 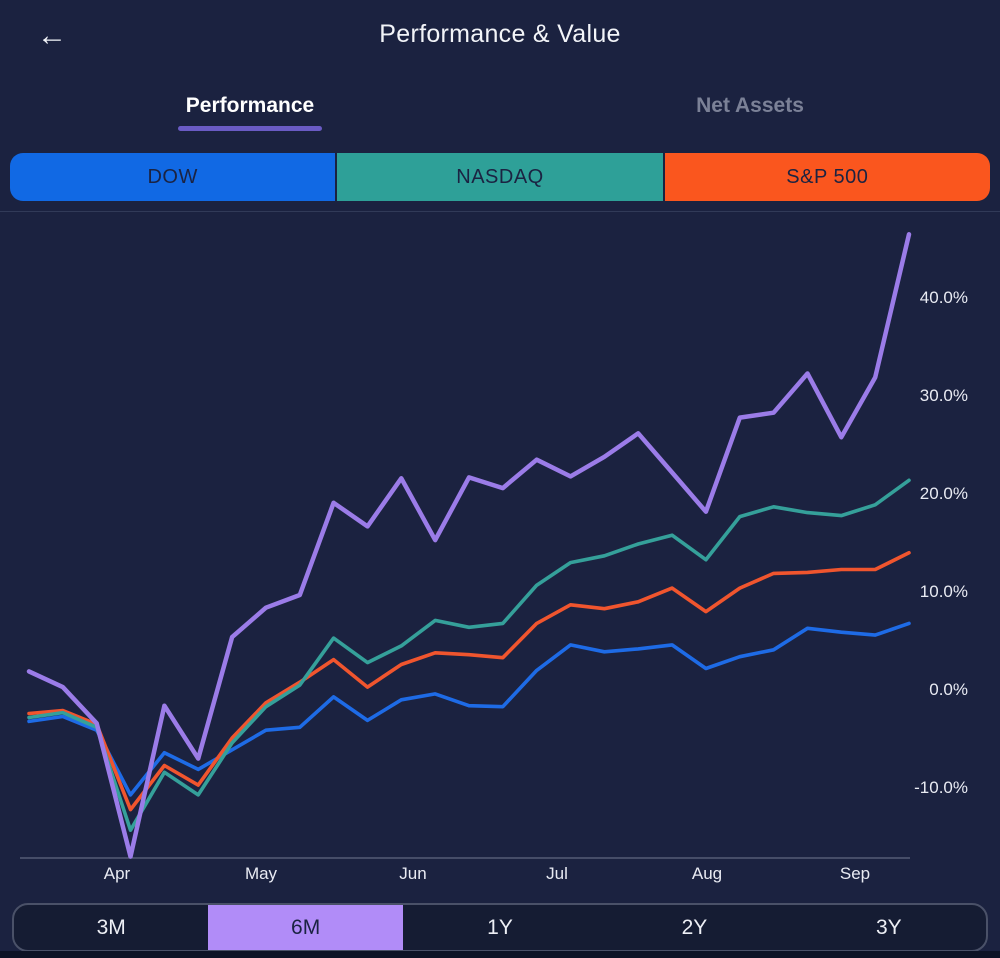 What do you see at coordinates (707, 873) in the screenshot?
I see `x-label-aug: Aug` at bounding box center [707, 873].